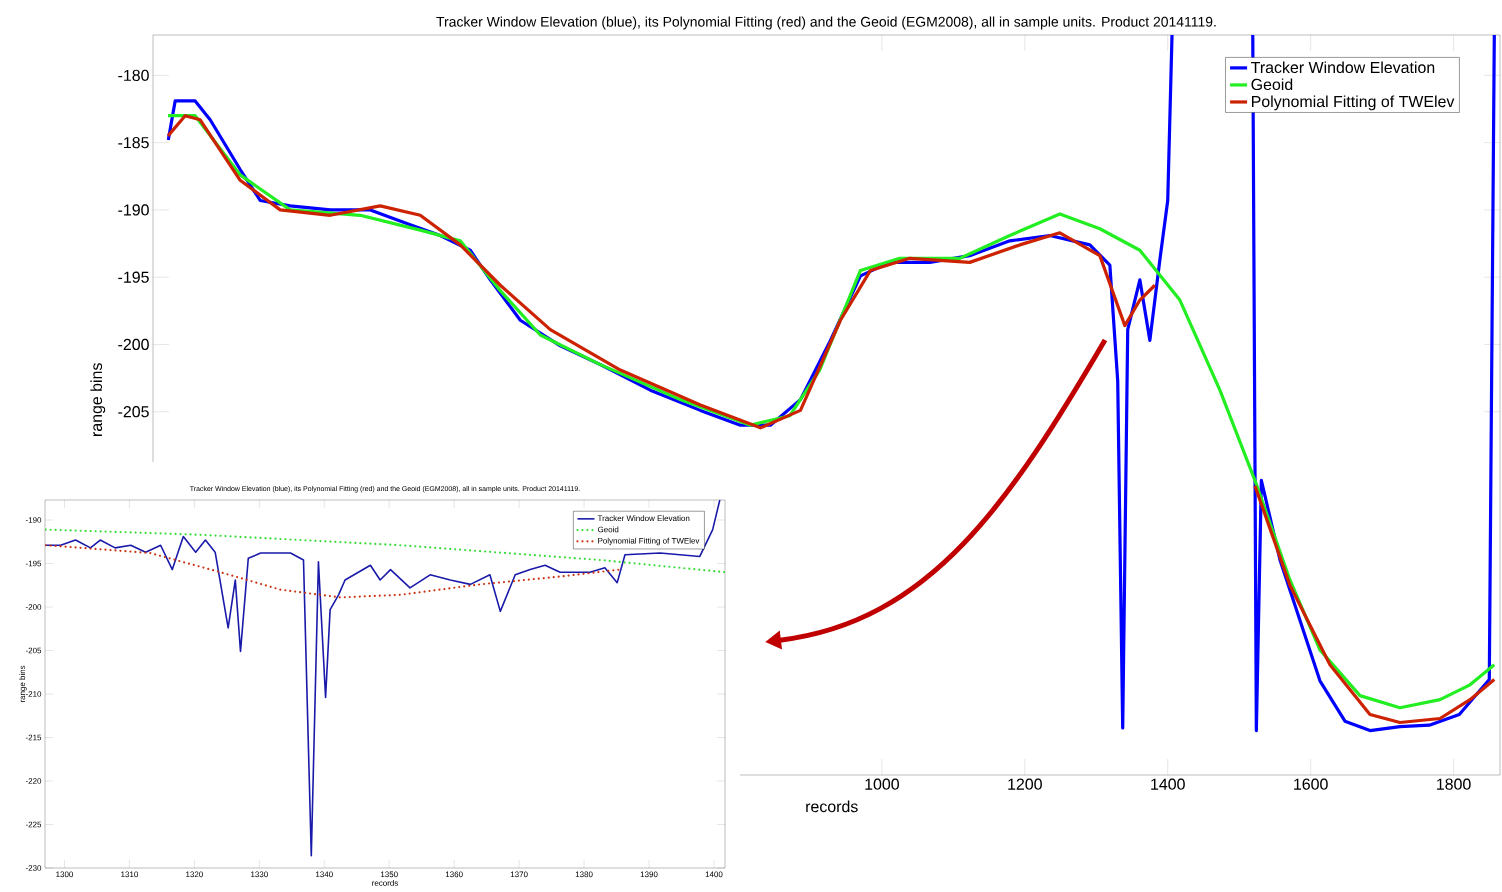 The image size is (1502, 892). Describe the element at coordinates (133, 344) in the screenshot. I see `y-tick-label: -200` at that location.